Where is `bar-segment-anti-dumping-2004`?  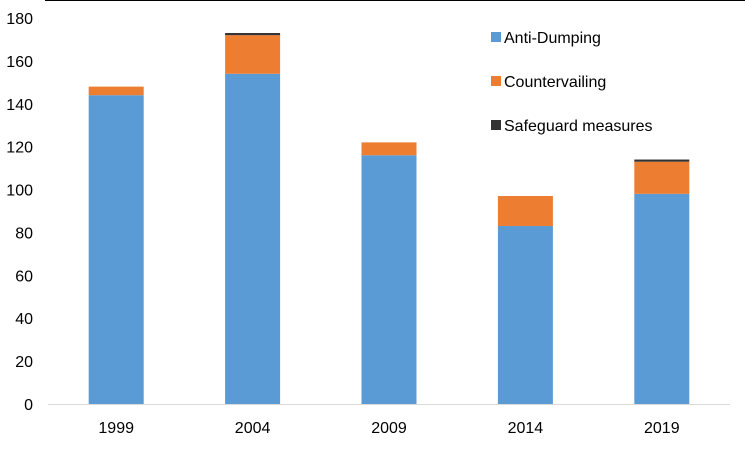 bar-segment-anti-dumping-2004 is located at coordinates (253, 238).